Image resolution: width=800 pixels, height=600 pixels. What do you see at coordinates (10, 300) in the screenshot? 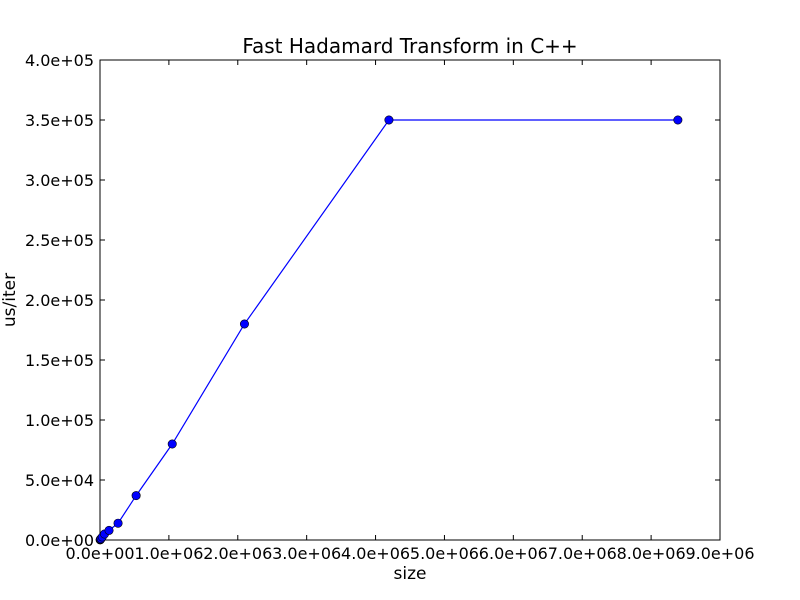
I see `y-axis-label: us/iter` at bounding box center [10, 300].